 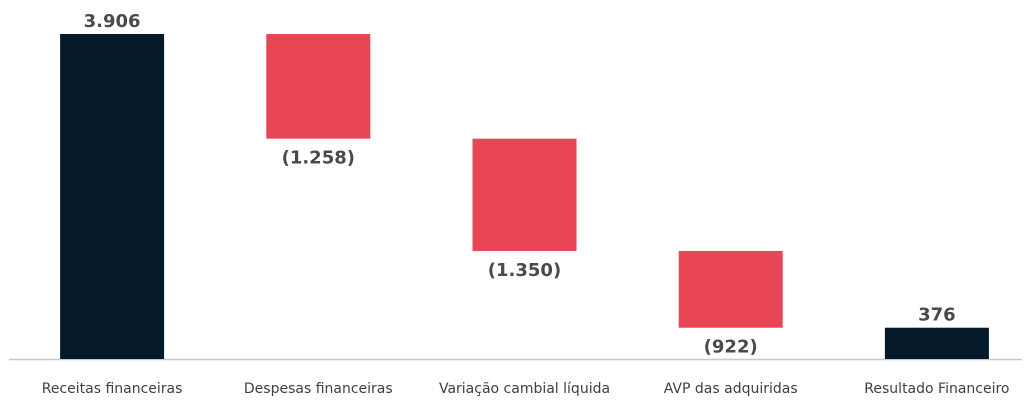 I want to click on x-tick-label: Receitas financeiras, so click(x=112, y=389).